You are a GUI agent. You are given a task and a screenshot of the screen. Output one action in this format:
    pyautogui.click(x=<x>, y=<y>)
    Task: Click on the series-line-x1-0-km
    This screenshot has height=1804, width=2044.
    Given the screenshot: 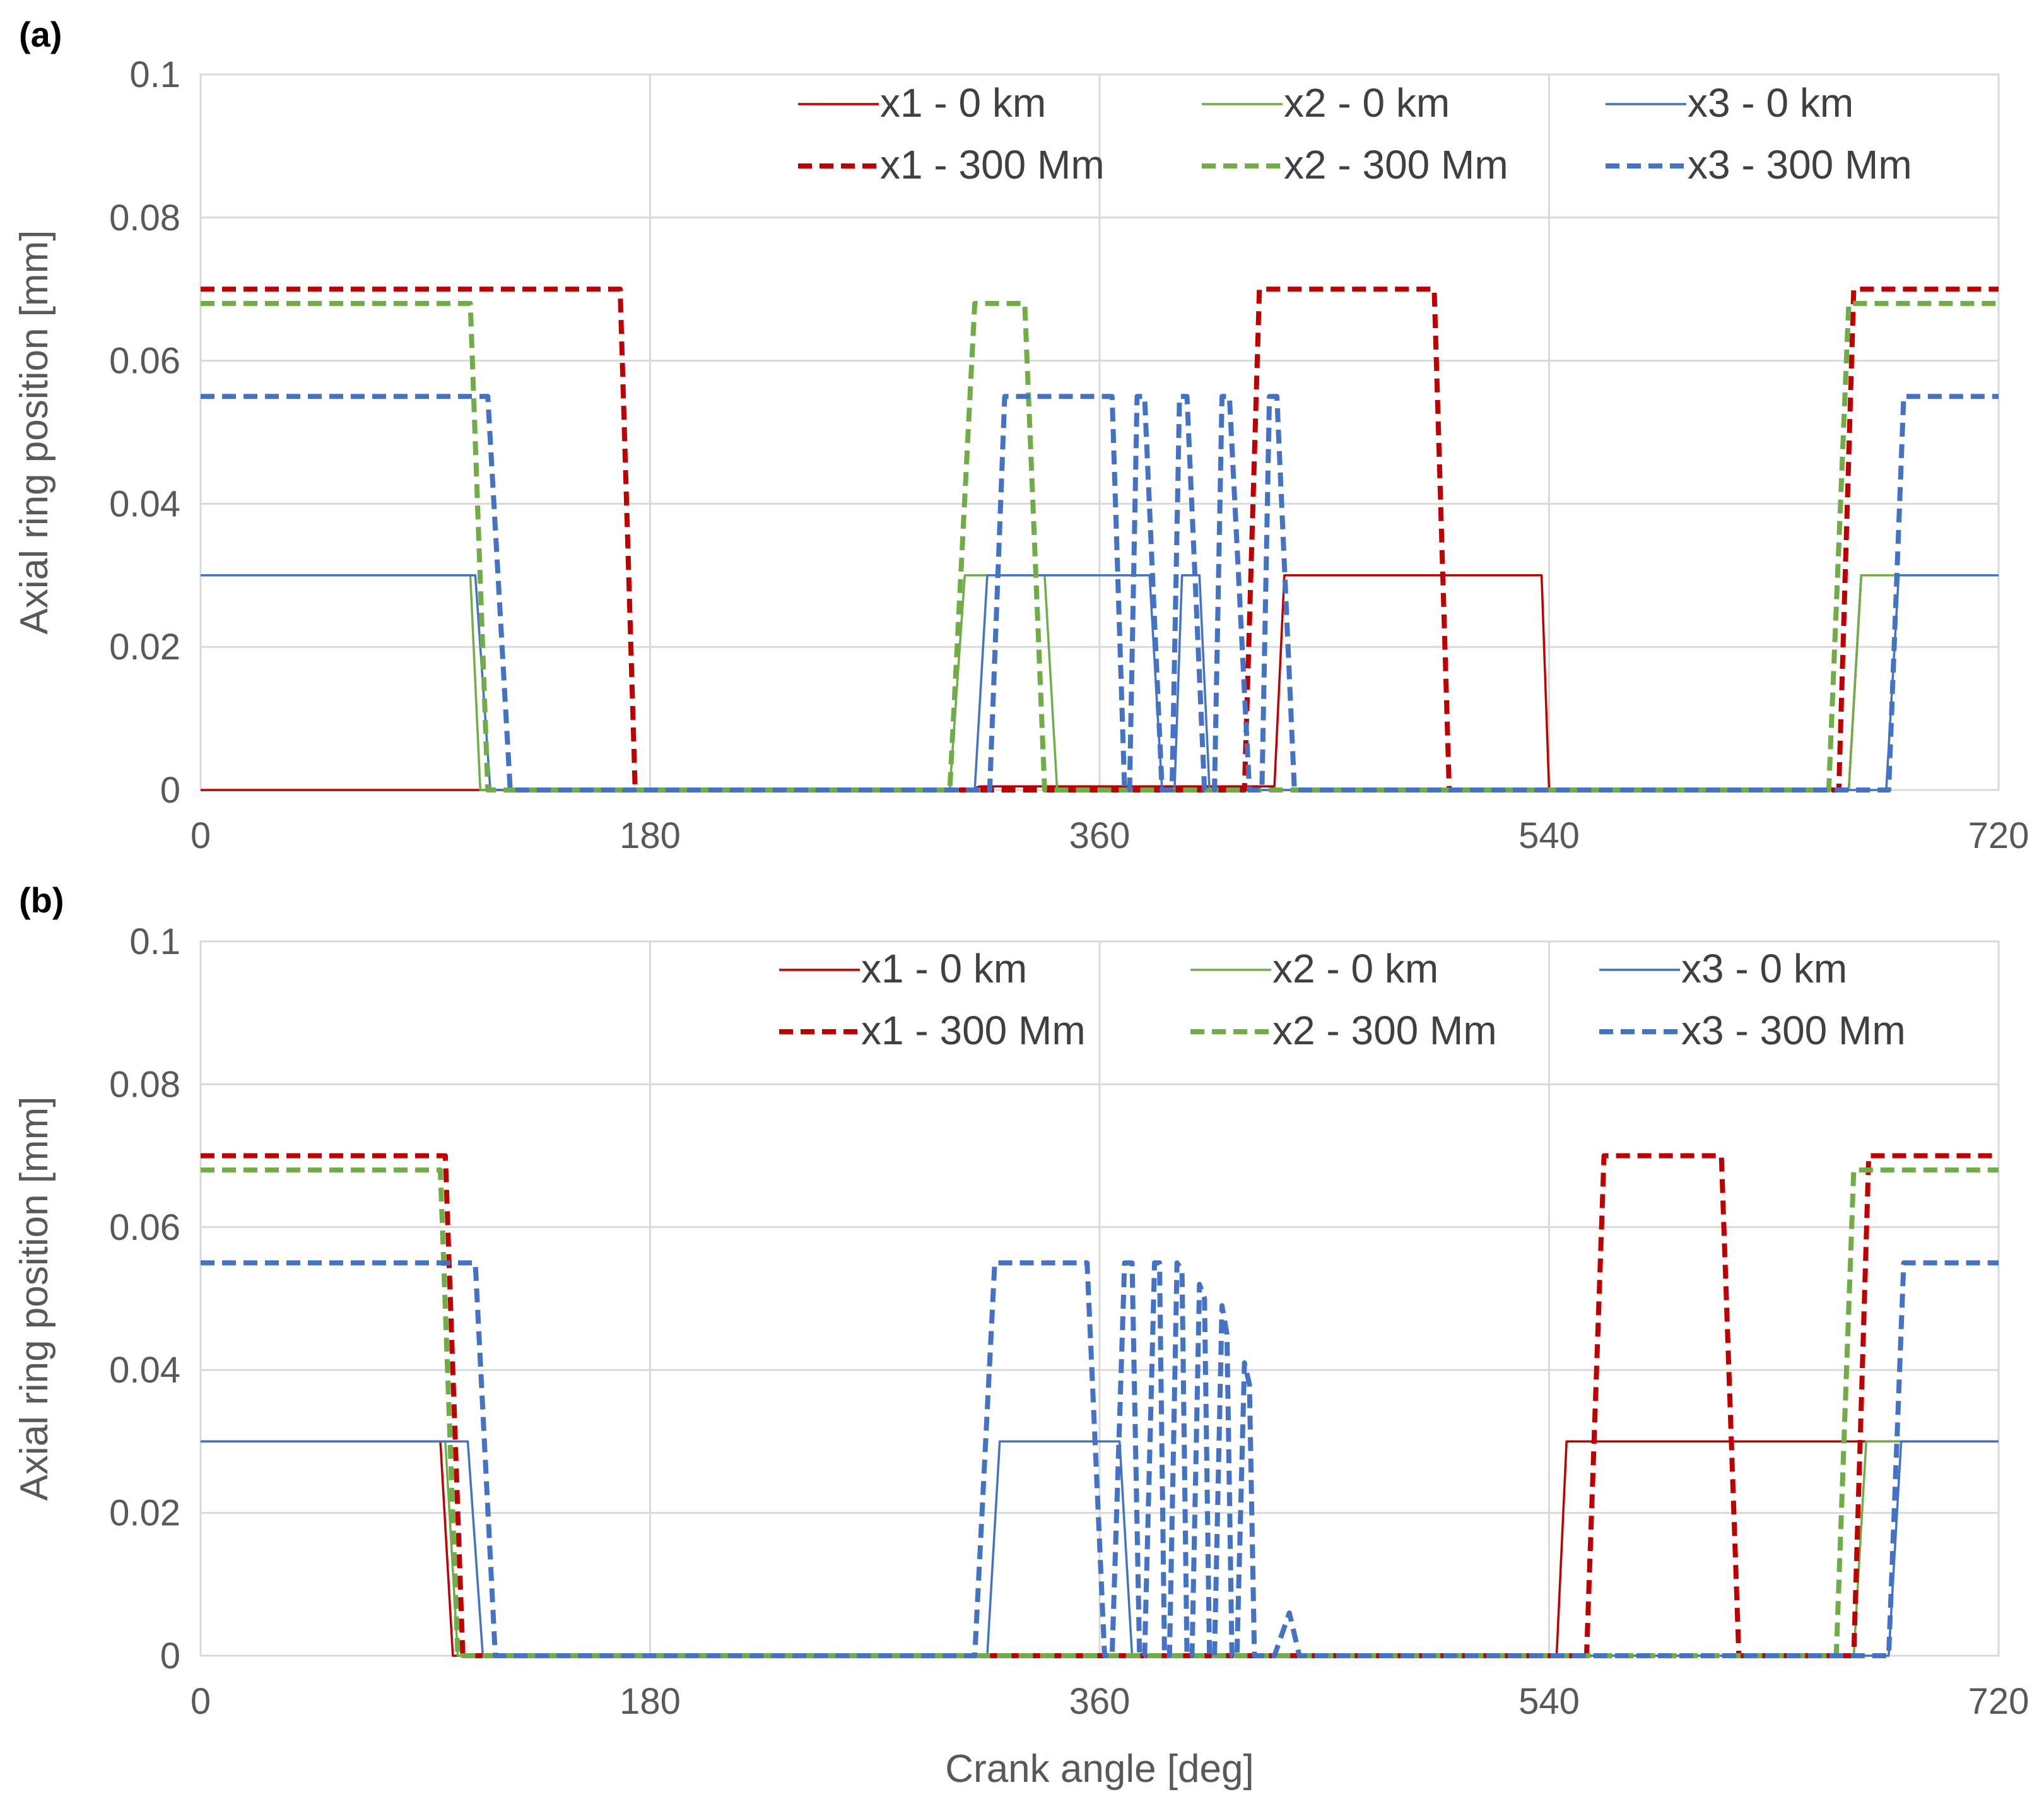 What is the action you would take?
    pyautogui.click(x=1100, y=1548)
    